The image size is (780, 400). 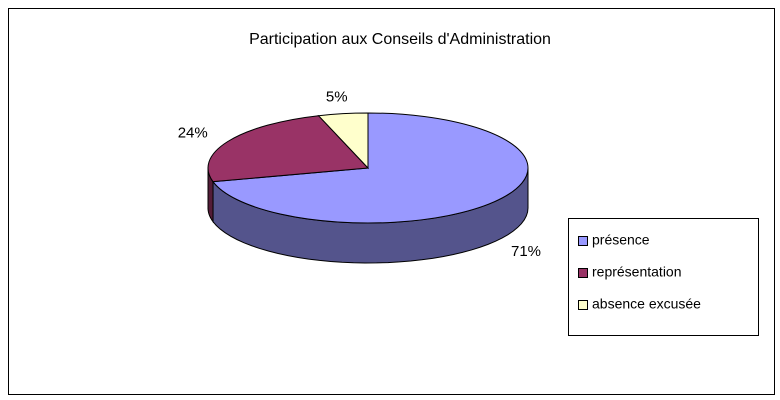 What do you see at coordinates (621, 240) in the screenshot?
I see `legend-label: présence` at bounding box center [621, 240].